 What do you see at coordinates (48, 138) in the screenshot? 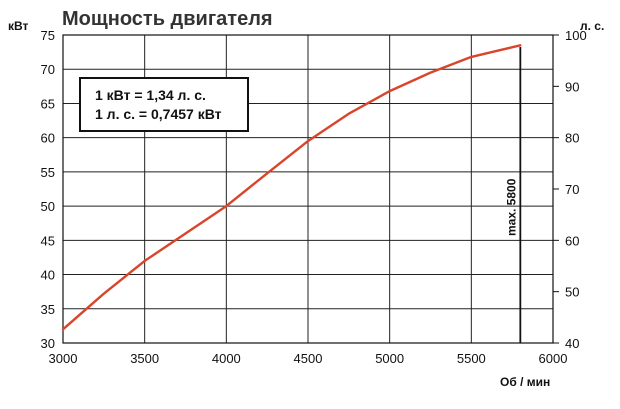
I see `y-left-tick-label: 60` at bounding box center [48, 138].